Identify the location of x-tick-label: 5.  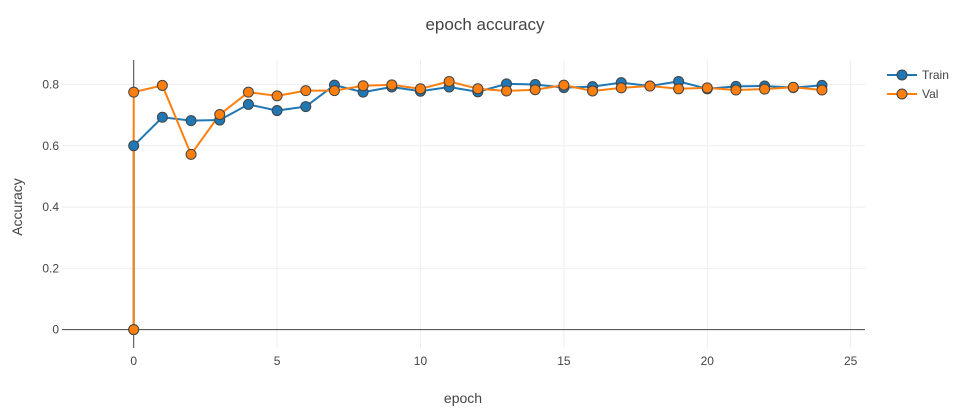
(277, 361).